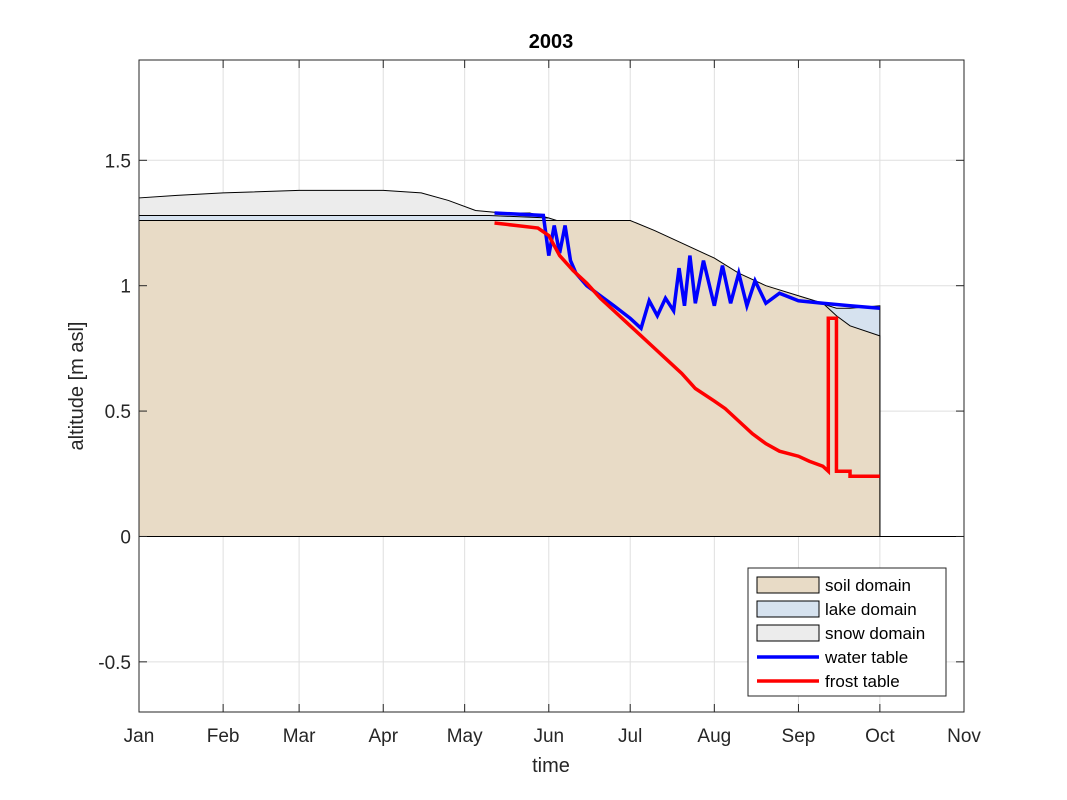  I want to click on water-table-line, so click(687, 271).